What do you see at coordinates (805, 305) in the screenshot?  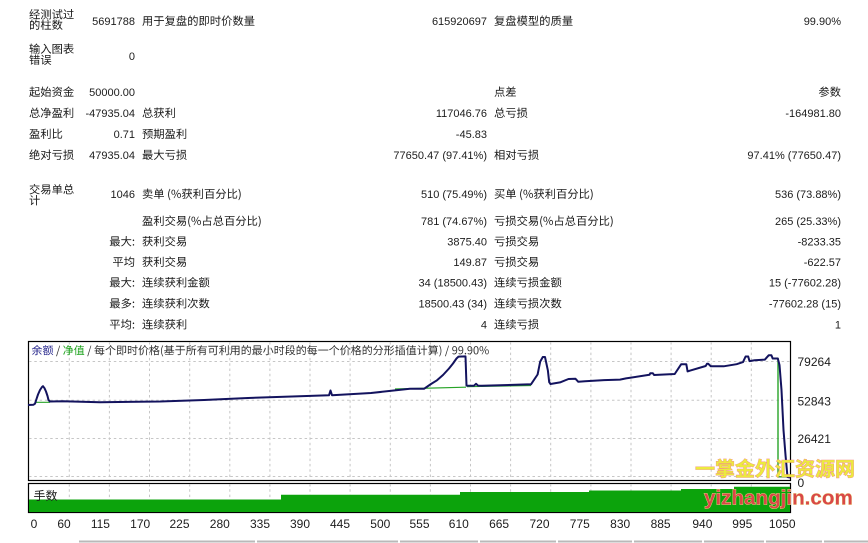 I see `svg-text: -77602.28 (15)` at bounding box center [805, 305].